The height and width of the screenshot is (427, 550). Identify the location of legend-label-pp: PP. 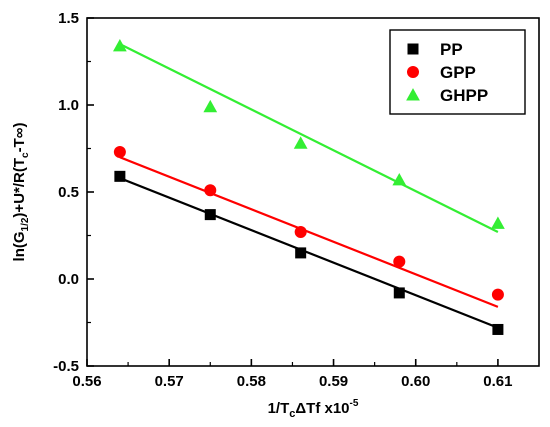
(451, 49).